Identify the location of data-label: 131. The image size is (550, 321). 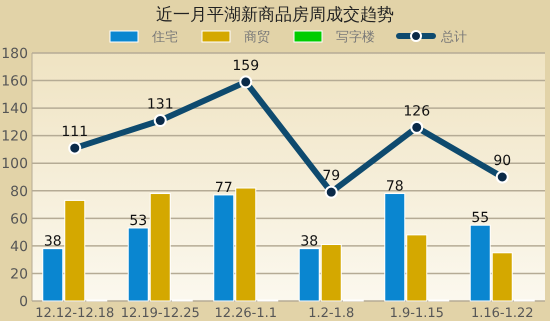
(160, 104).